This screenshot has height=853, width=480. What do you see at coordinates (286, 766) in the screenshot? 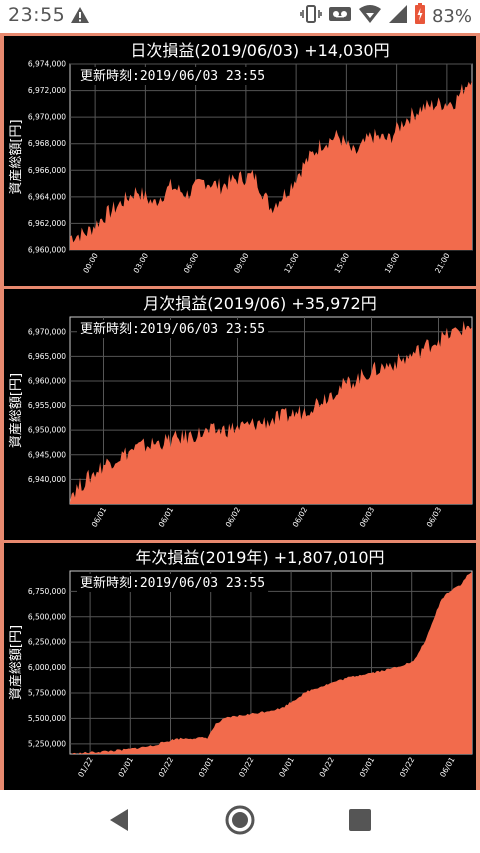
I see `x-tick-label: 04/01` at bounding box center [286, 766].